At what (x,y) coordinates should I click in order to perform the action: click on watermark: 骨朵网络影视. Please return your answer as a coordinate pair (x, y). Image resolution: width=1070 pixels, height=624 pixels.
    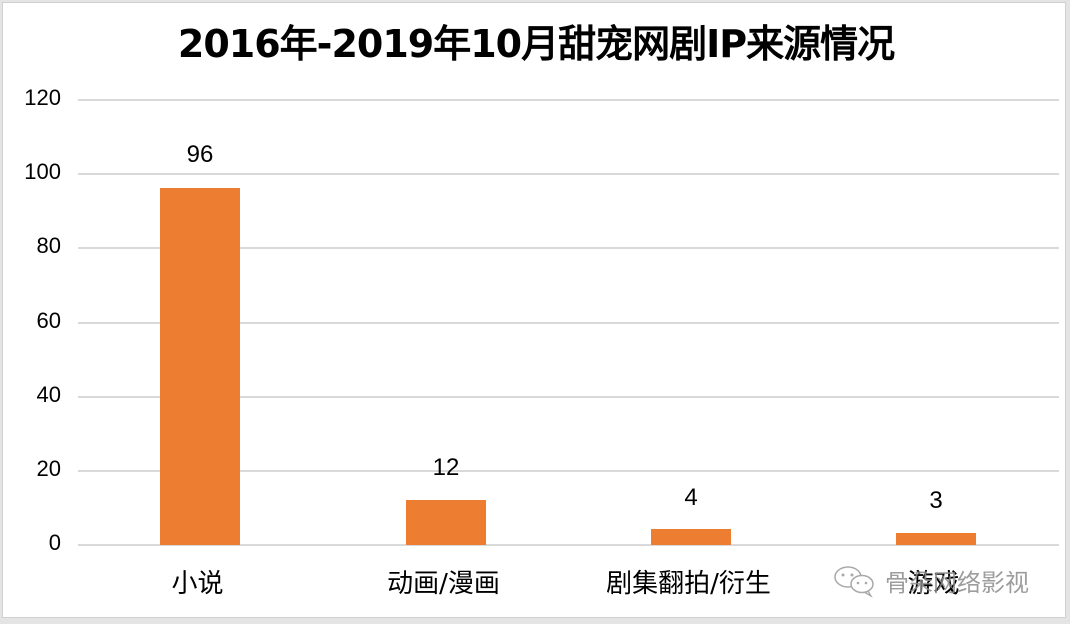
    Looking at the image, I should click on (931, 580).